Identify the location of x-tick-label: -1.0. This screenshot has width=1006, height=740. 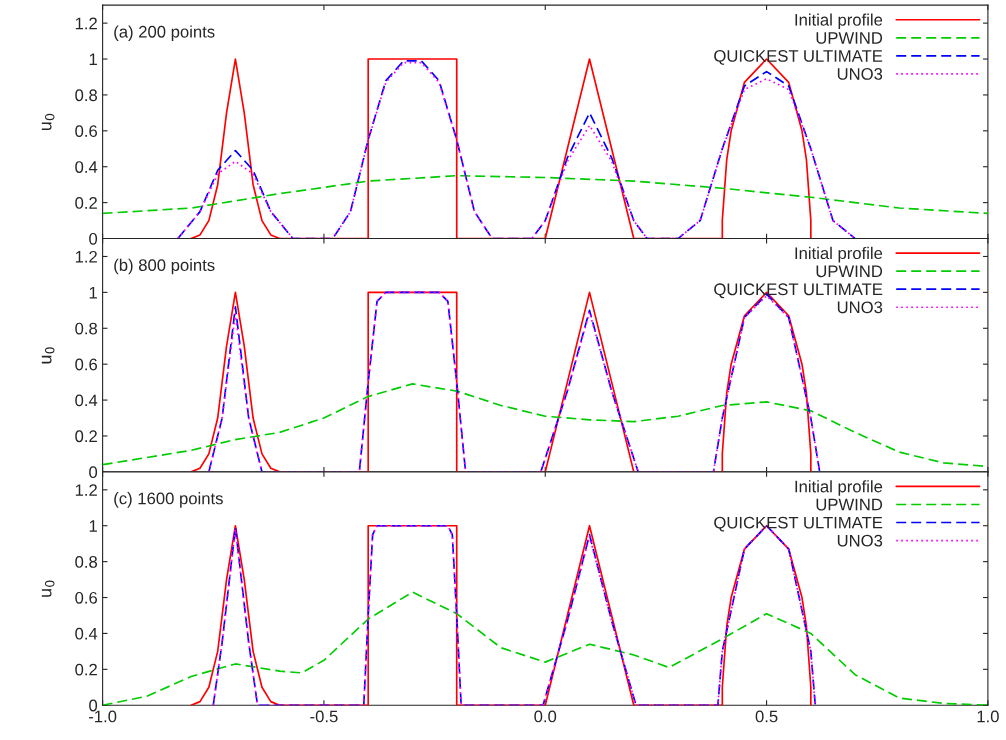
(102, 716).